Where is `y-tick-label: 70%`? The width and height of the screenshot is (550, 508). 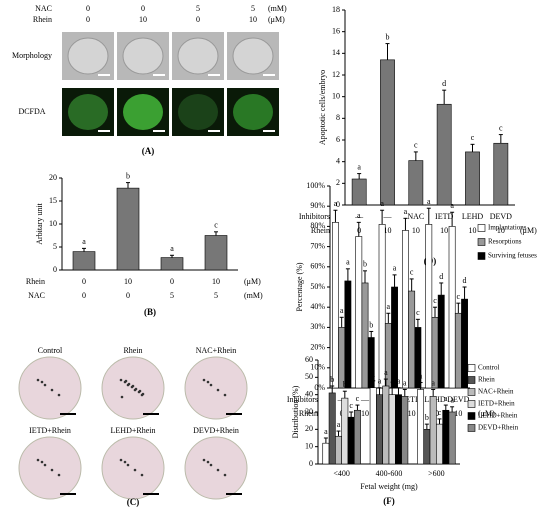
y-tick-label: 70% is located at coordinates (317, 245).